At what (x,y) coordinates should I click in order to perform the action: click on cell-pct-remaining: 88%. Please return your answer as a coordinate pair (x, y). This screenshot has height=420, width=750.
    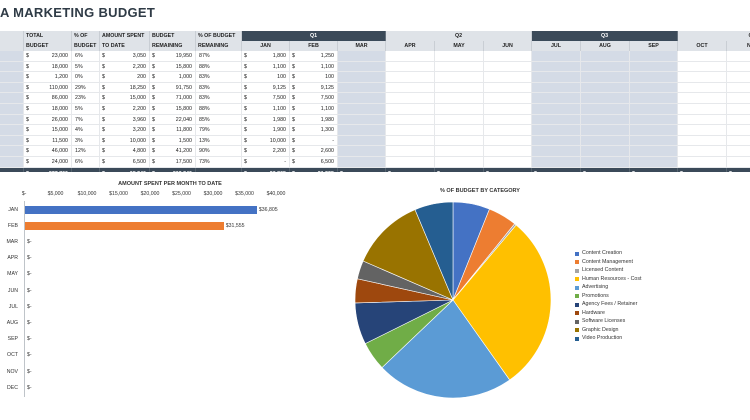
    Looking at the image, I should click on (219, 109).